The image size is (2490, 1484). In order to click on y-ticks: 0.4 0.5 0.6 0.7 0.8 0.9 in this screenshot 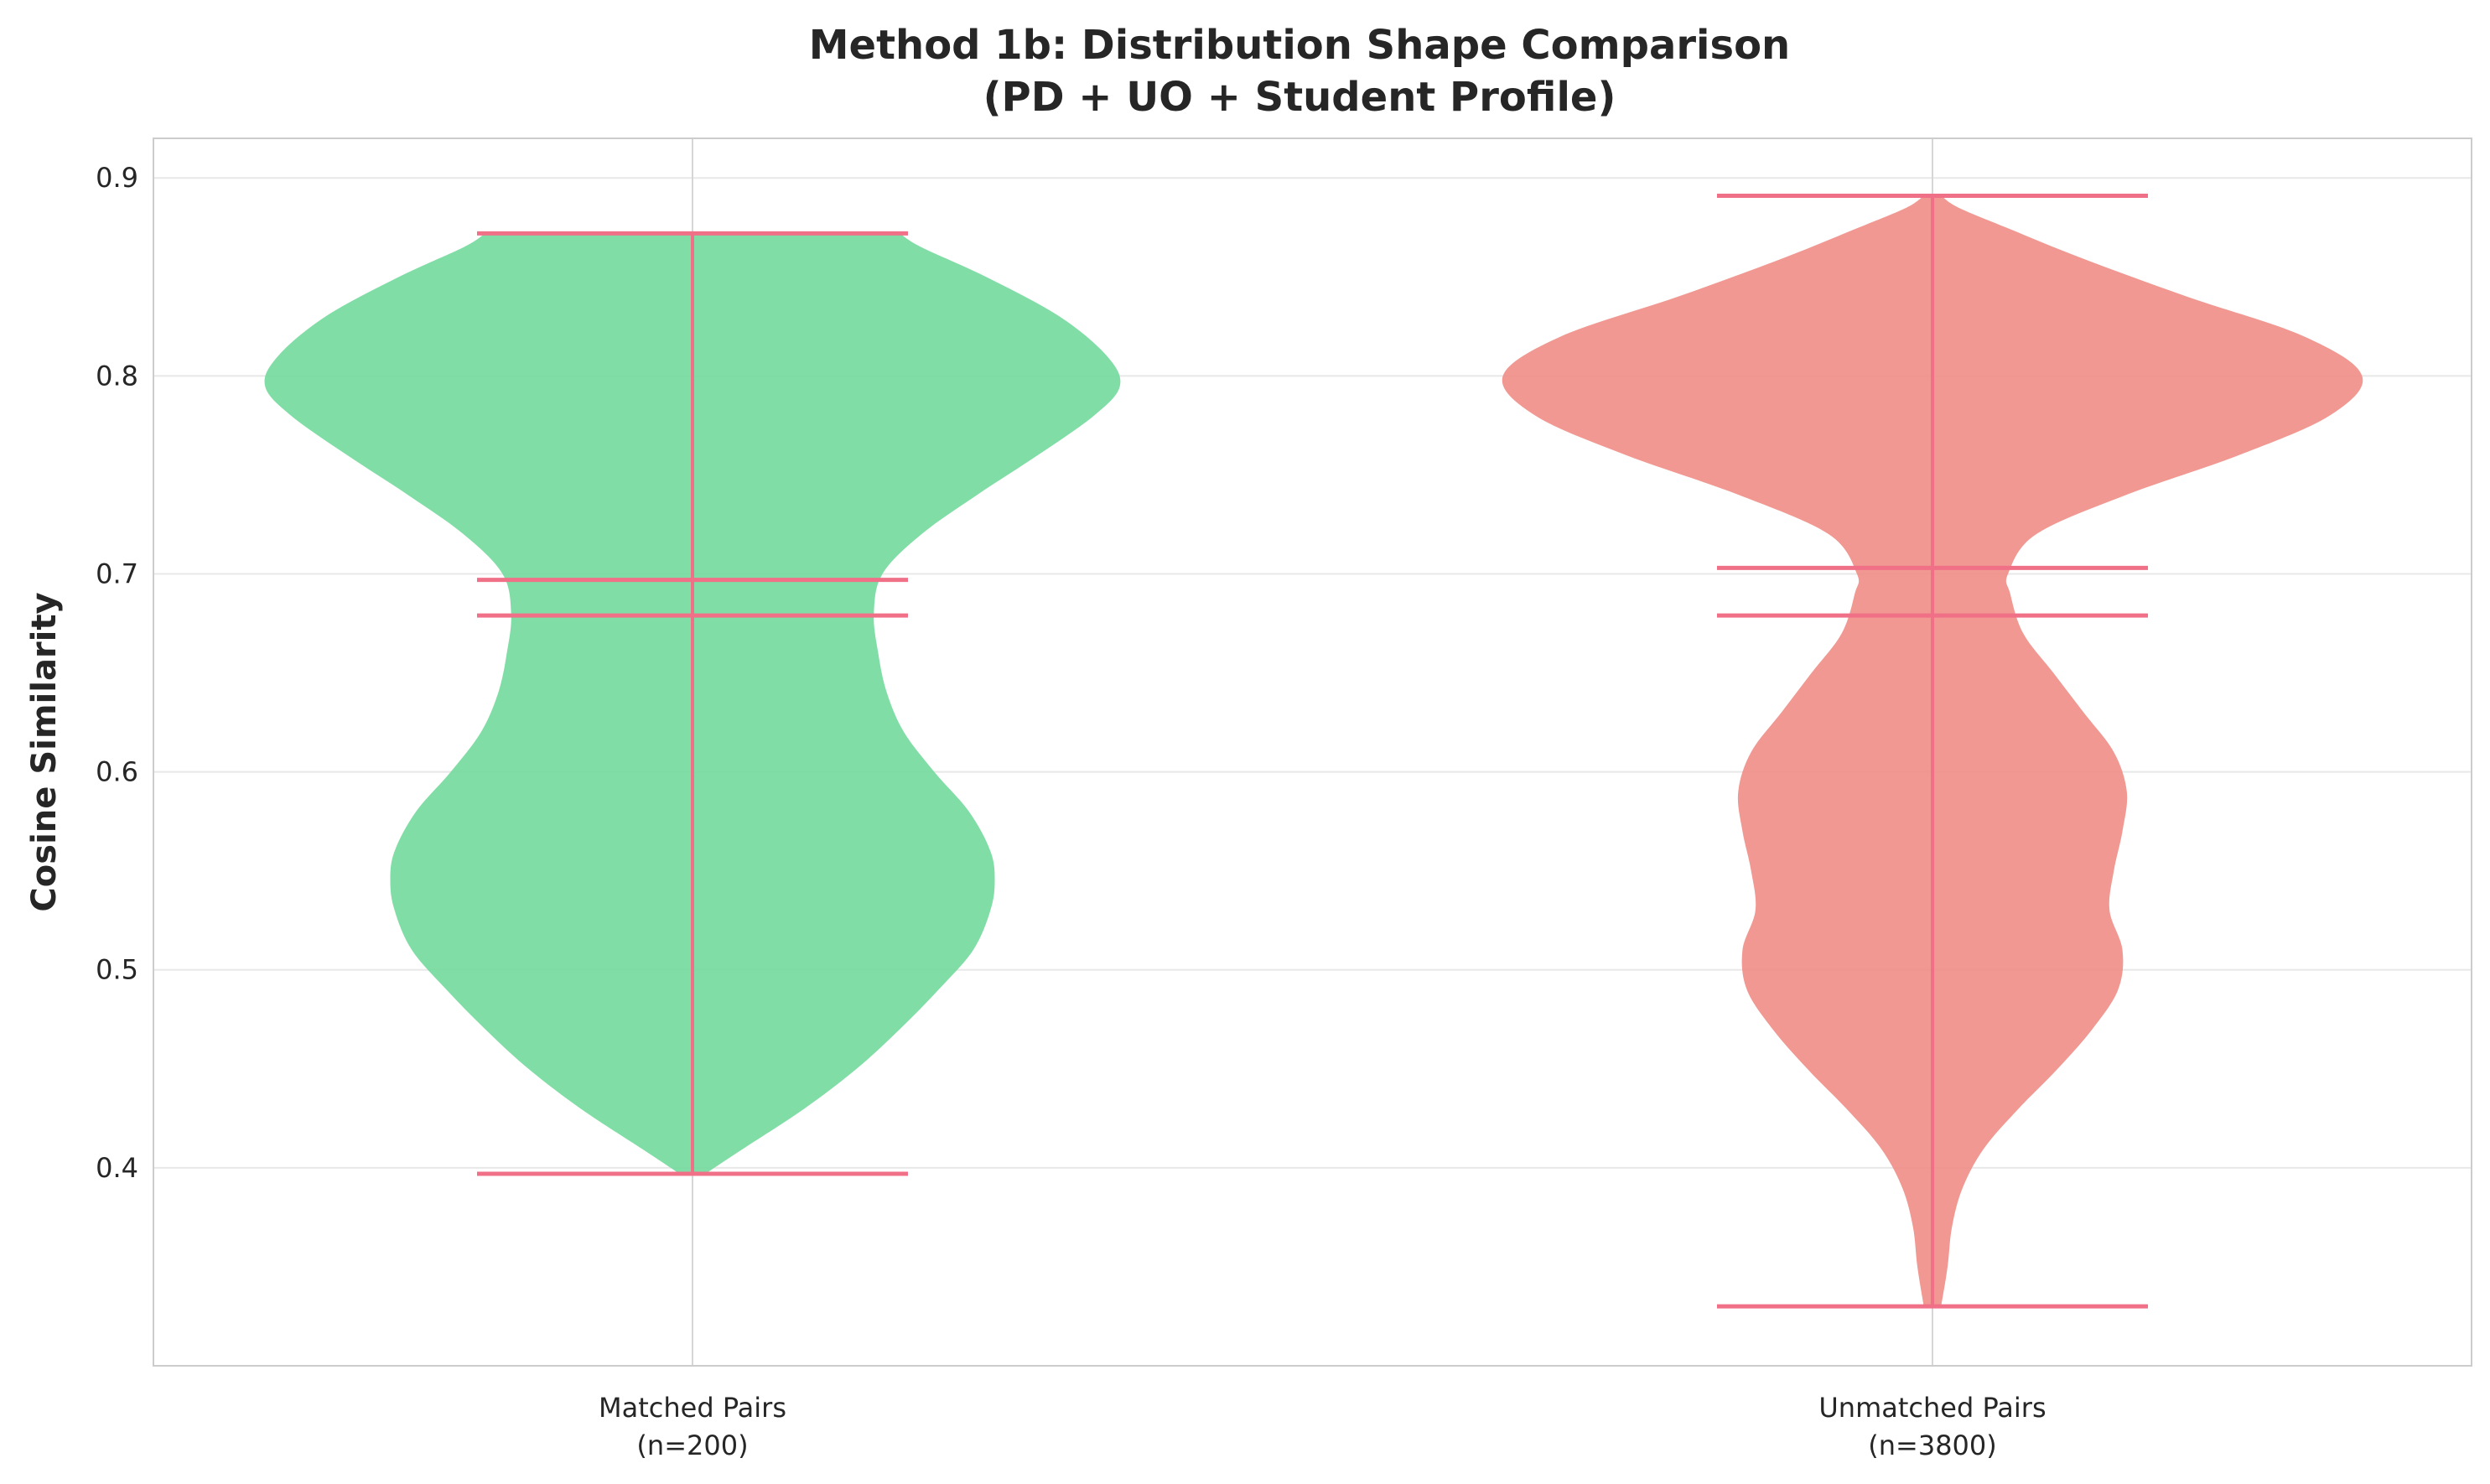, I will do `click(117, 673)`.